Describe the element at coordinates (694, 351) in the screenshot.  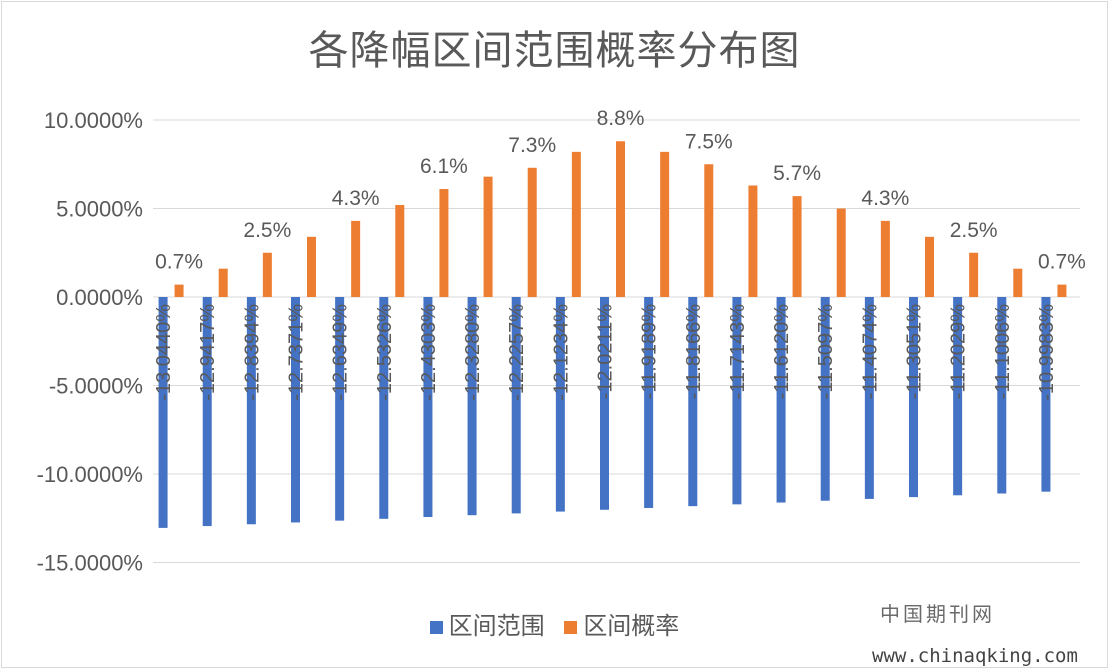
I see `data-label-range: -11.8166%` at that location.